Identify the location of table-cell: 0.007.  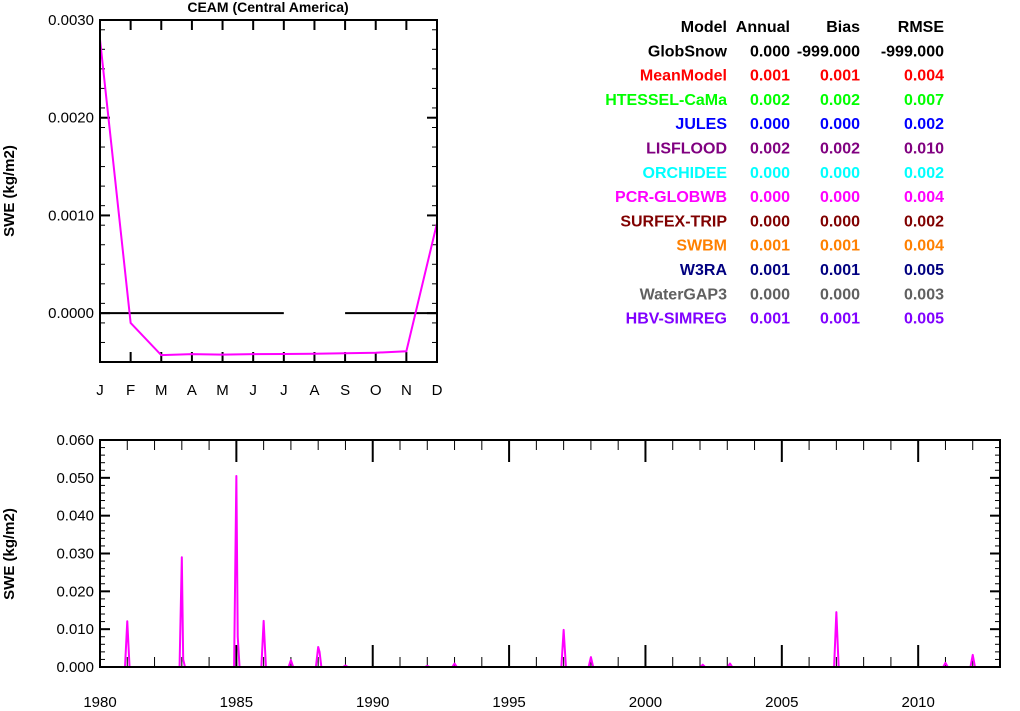
(924, 100).